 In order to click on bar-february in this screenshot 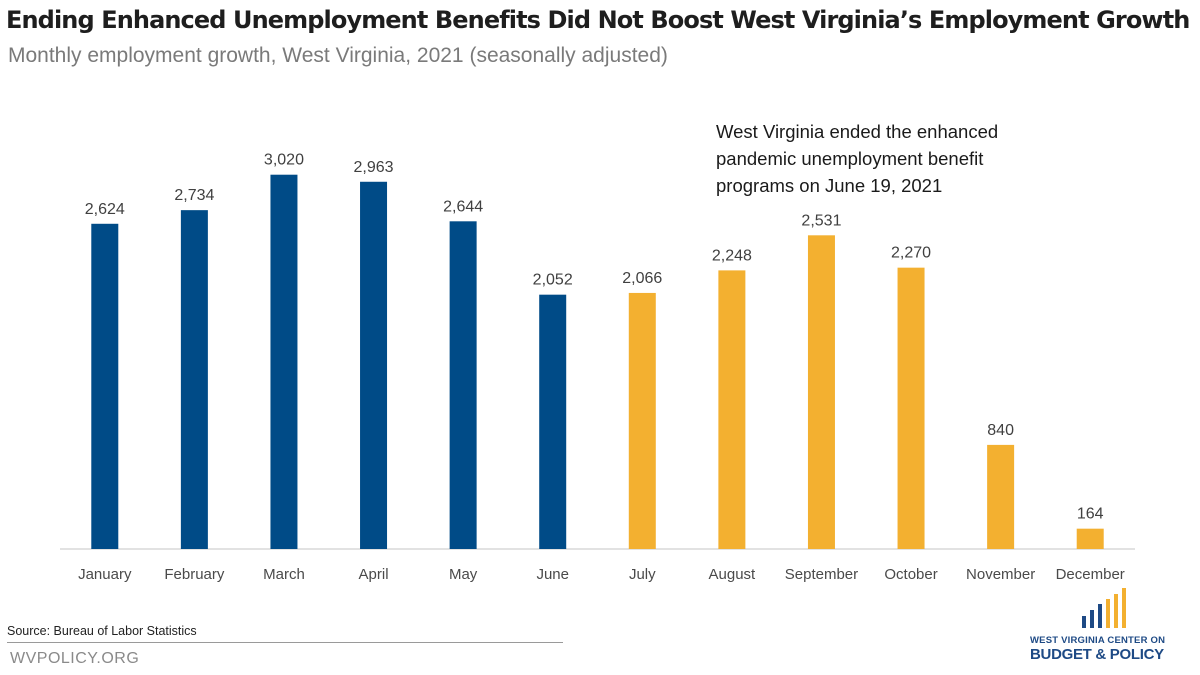, I will do `click(194, 379)`.